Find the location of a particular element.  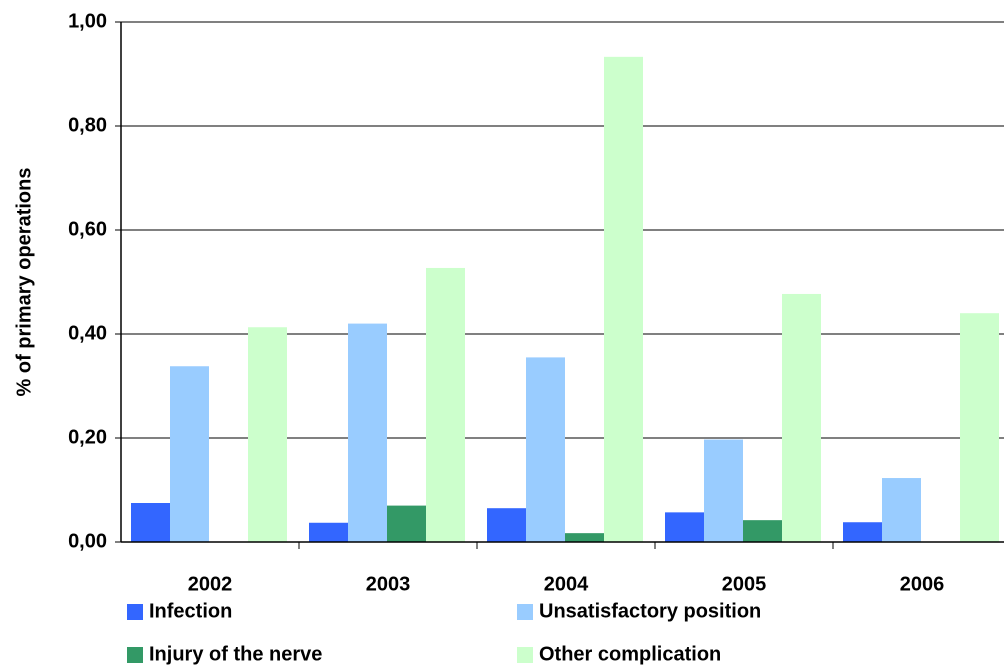

x-tick-label: 2005 is located at coordinates (744, 584).